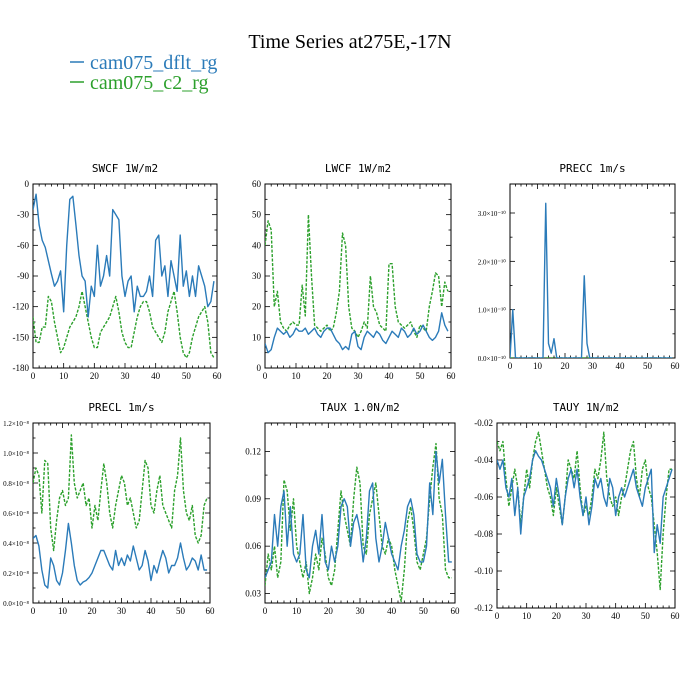 This screenshot has width=700, height=700. I want to click on legend-label-c2: cam075_c2_rg, so click(149, 83).